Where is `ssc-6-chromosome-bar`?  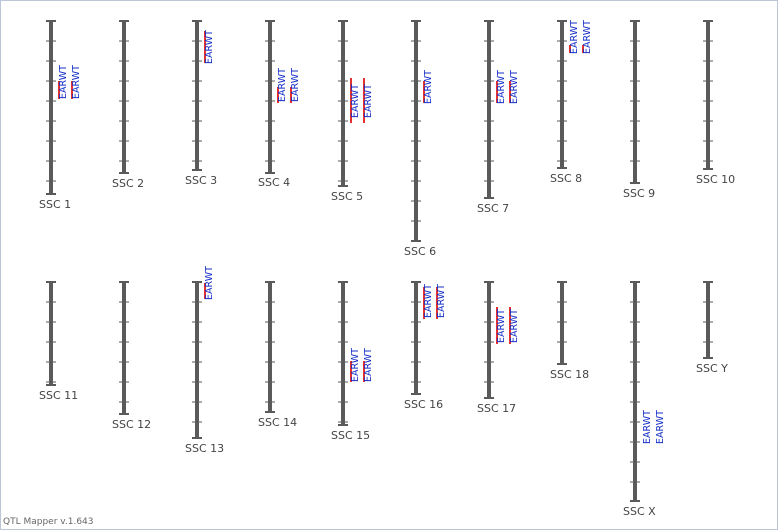
ssc-6-chromosome-bar is located at coordinates (416, 131).